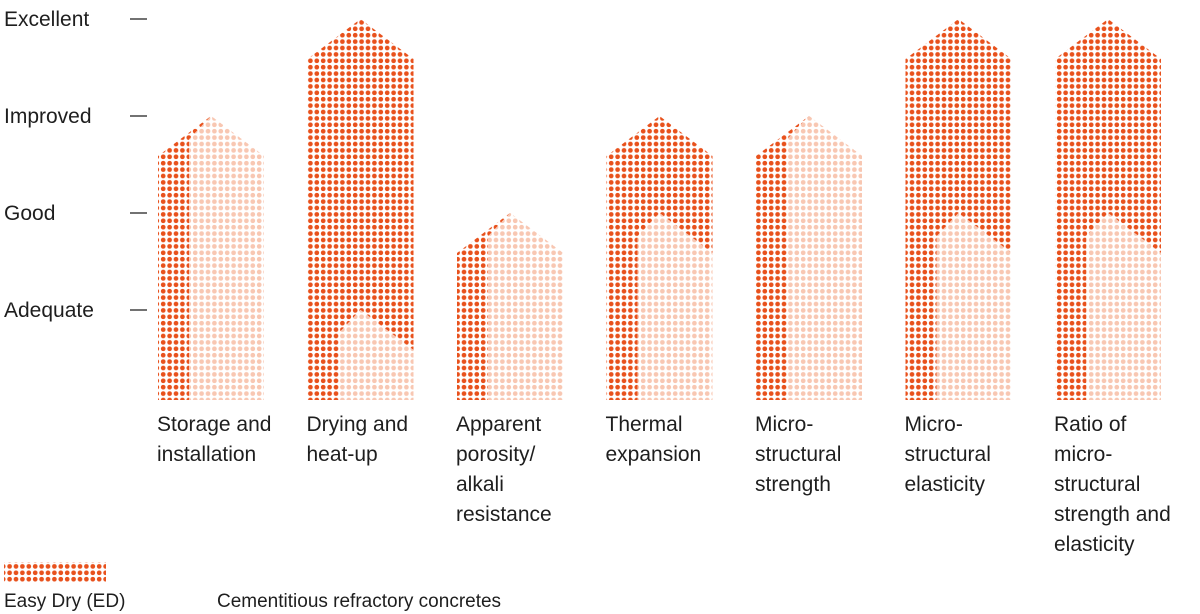  I want to click on category-label: Apparent, so click(498, 424).